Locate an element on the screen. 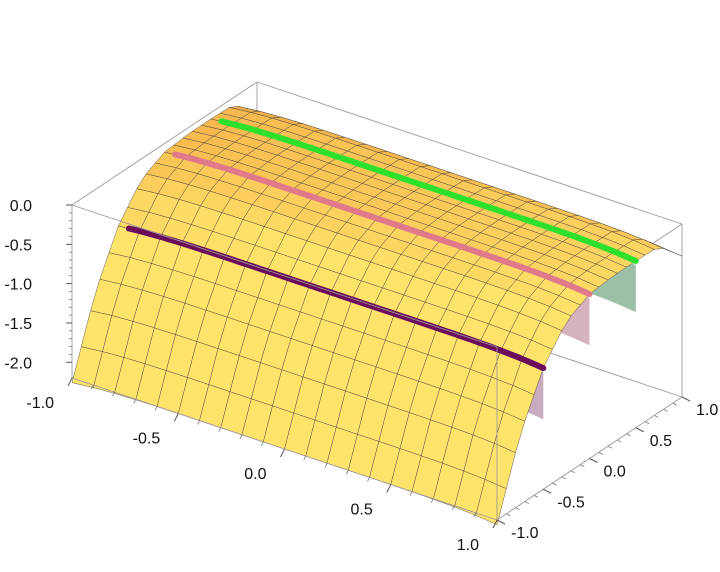 This screenshot has height=572, width=720. z-axis-tick-label-4: -2.0 is located at coordinates (18, 363).